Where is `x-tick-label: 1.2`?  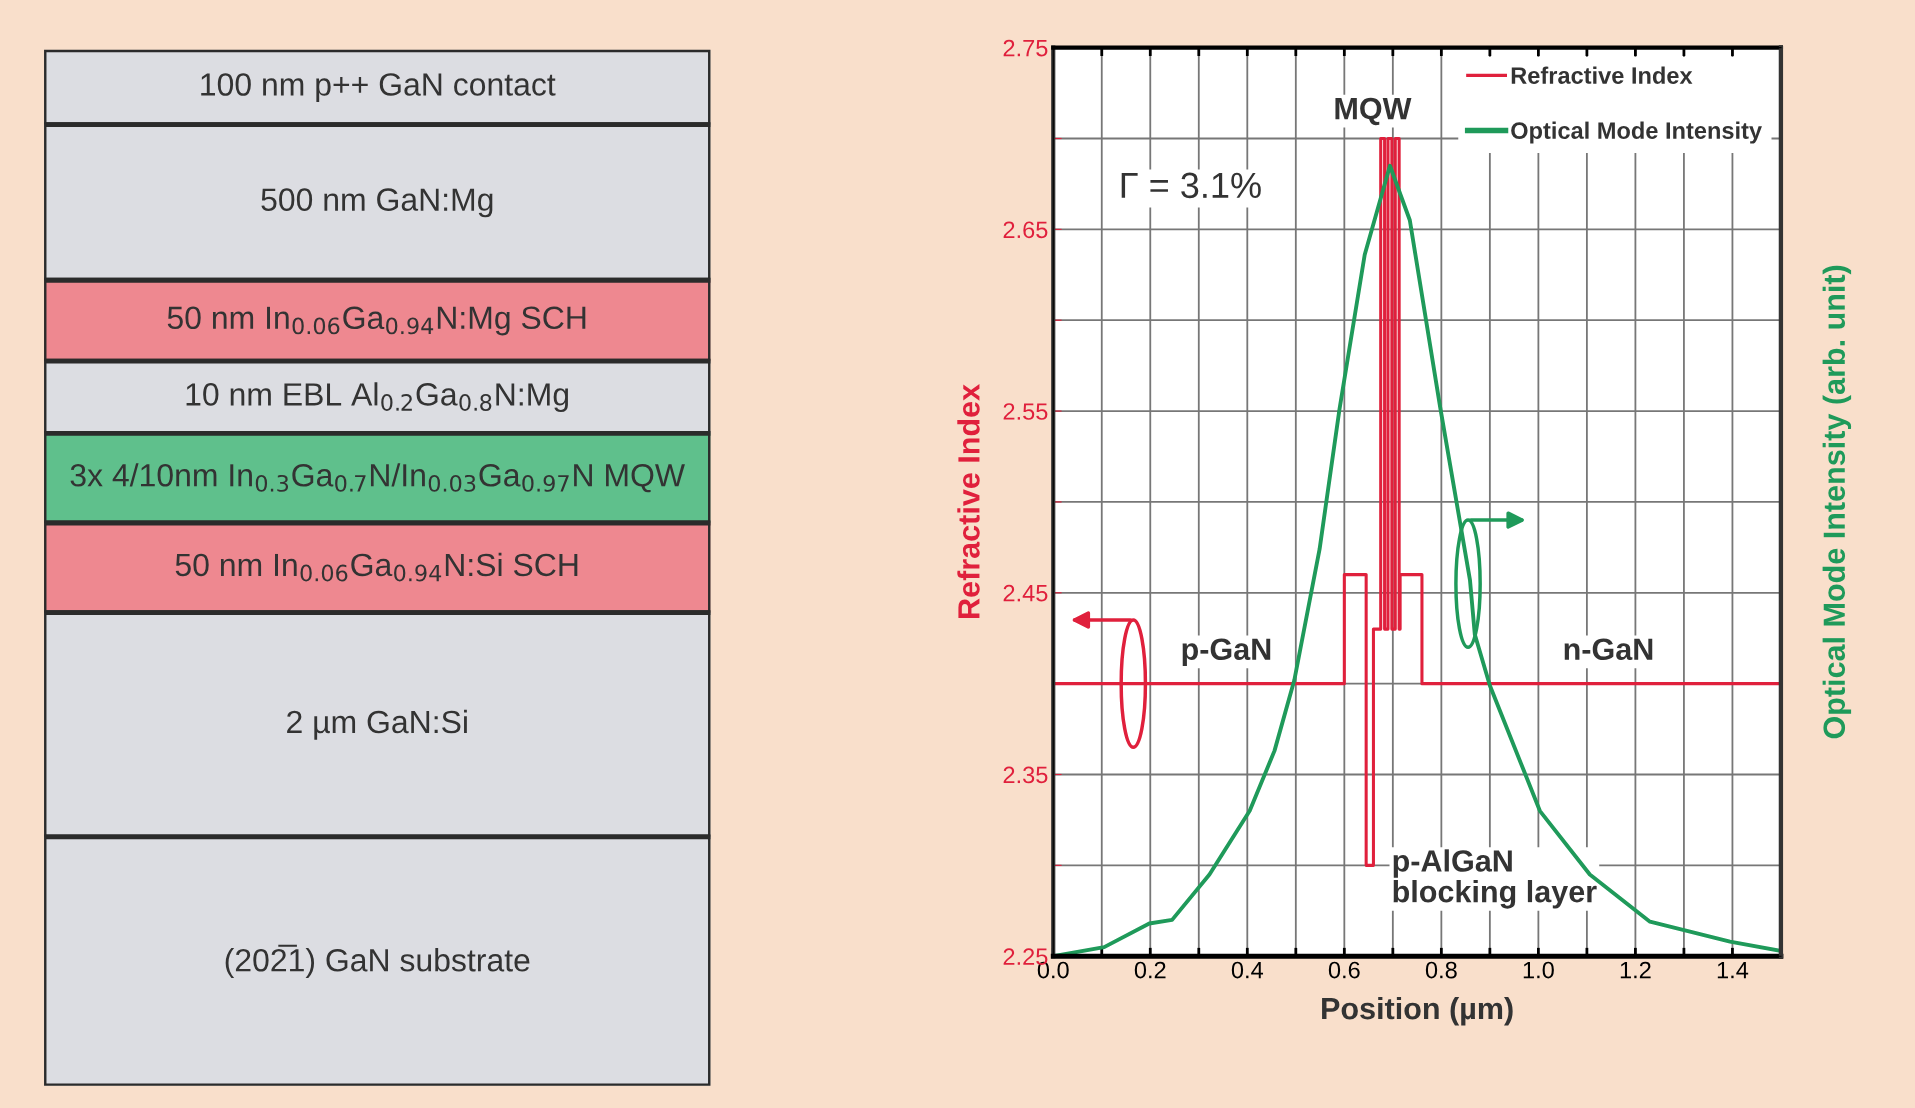
x-tick-label: 1.2 is located at coordinates (1635, 970).